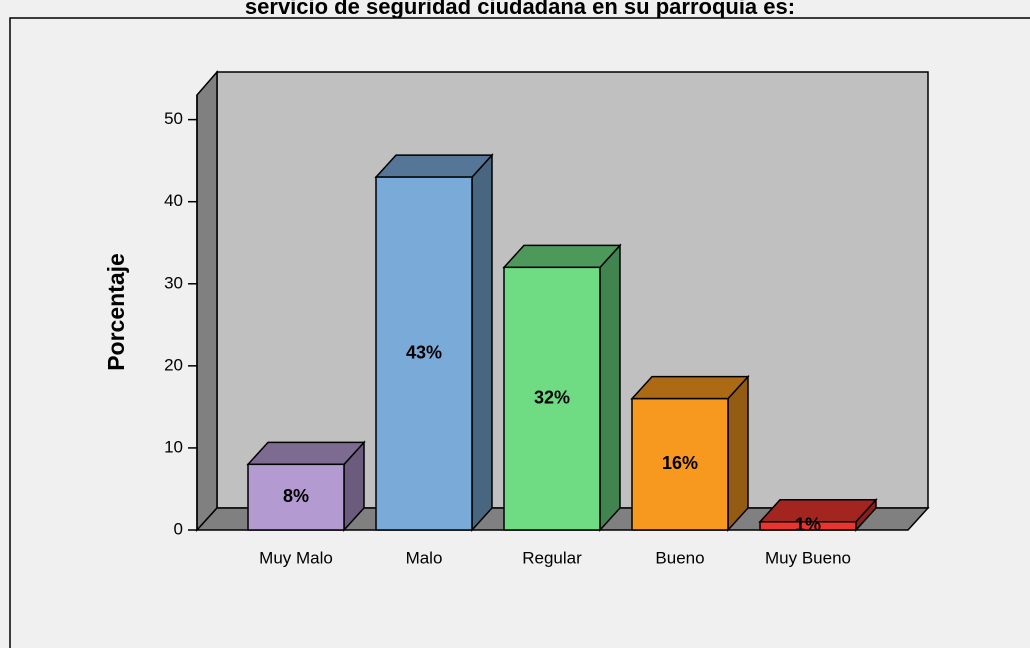 This screenshot has height=648, width=1030. Describe the element at coordinates (808, 557) in the screenshot. I see `x-tick-label: Muy Bueno` at that location.